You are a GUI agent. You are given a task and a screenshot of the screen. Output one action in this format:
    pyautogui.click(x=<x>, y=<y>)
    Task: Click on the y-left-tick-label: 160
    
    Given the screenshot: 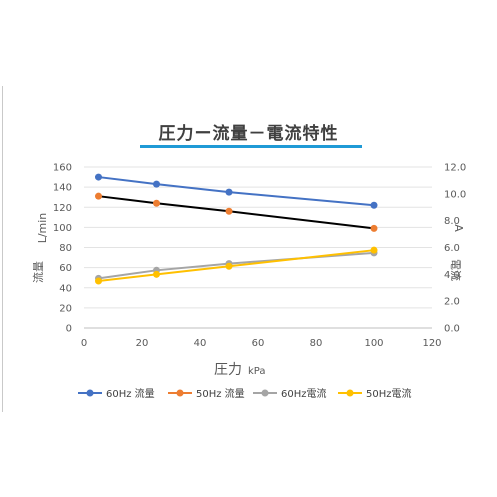 What is the action you would take?
    pyautogui.click(x=62, y=168)
    